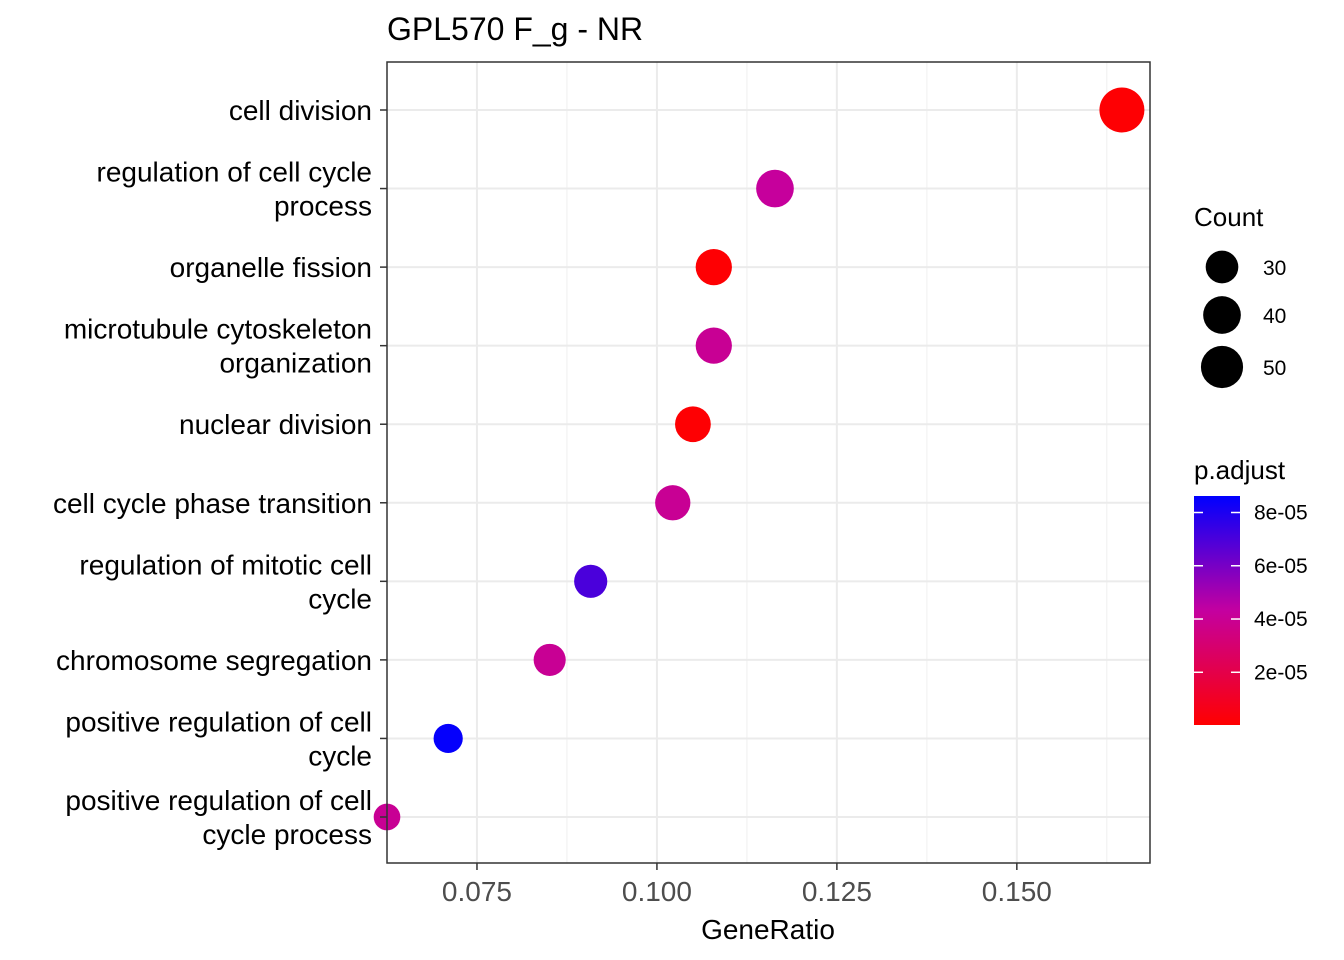 The image size is (1344, 960). Describe the element at coordinates (1274, 316) in the screenshot. I see `count-legend-label: 40` at that location.